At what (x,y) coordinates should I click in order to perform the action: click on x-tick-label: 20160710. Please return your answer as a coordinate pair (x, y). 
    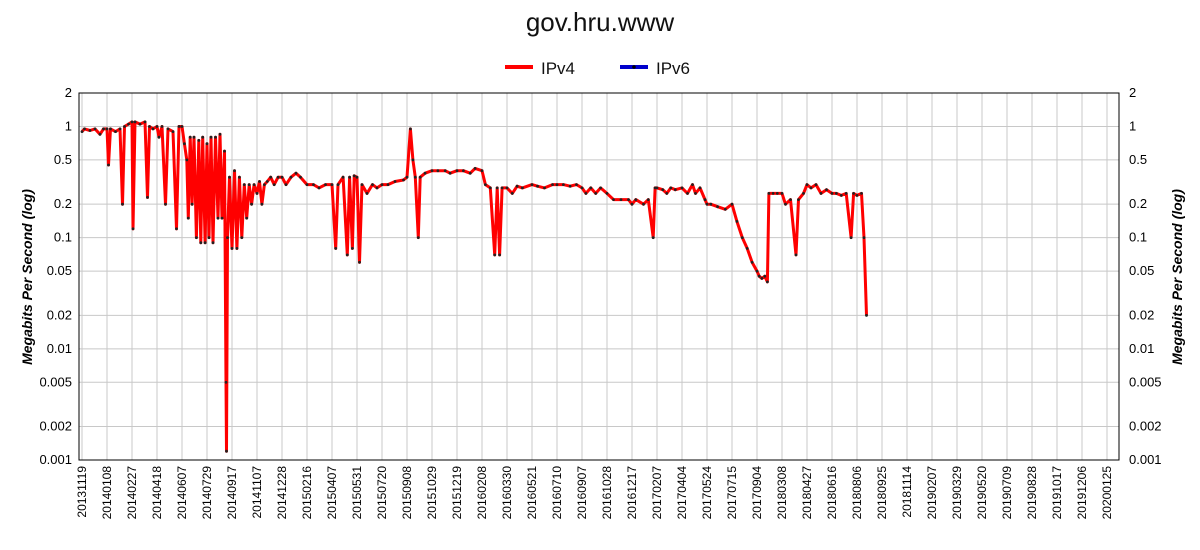
    Looking at the image, I should click on (557, 493).